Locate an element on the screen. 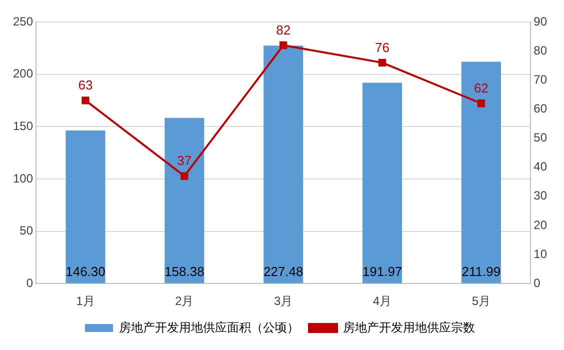  data-label: 191.97 is located at coordinates (382, 272).